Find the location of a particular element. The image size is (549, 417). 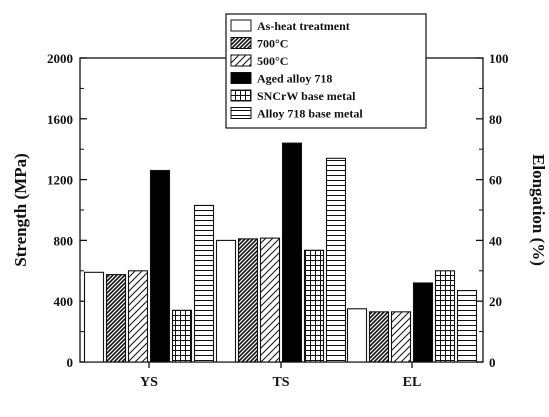

y-axis-title: Strength (MPa) is located at coordinates (20, 209).